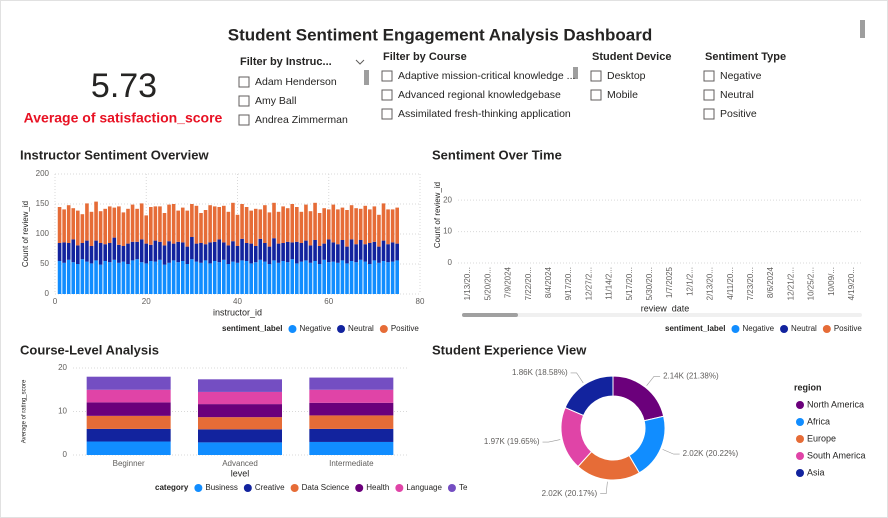 The width and height of the screenshot is (888, 518). What do you see at coordinates (691, 375) in the screenshot?
I see `data-label: 2.14K (21.38%)` at bounding box center [691, 375].